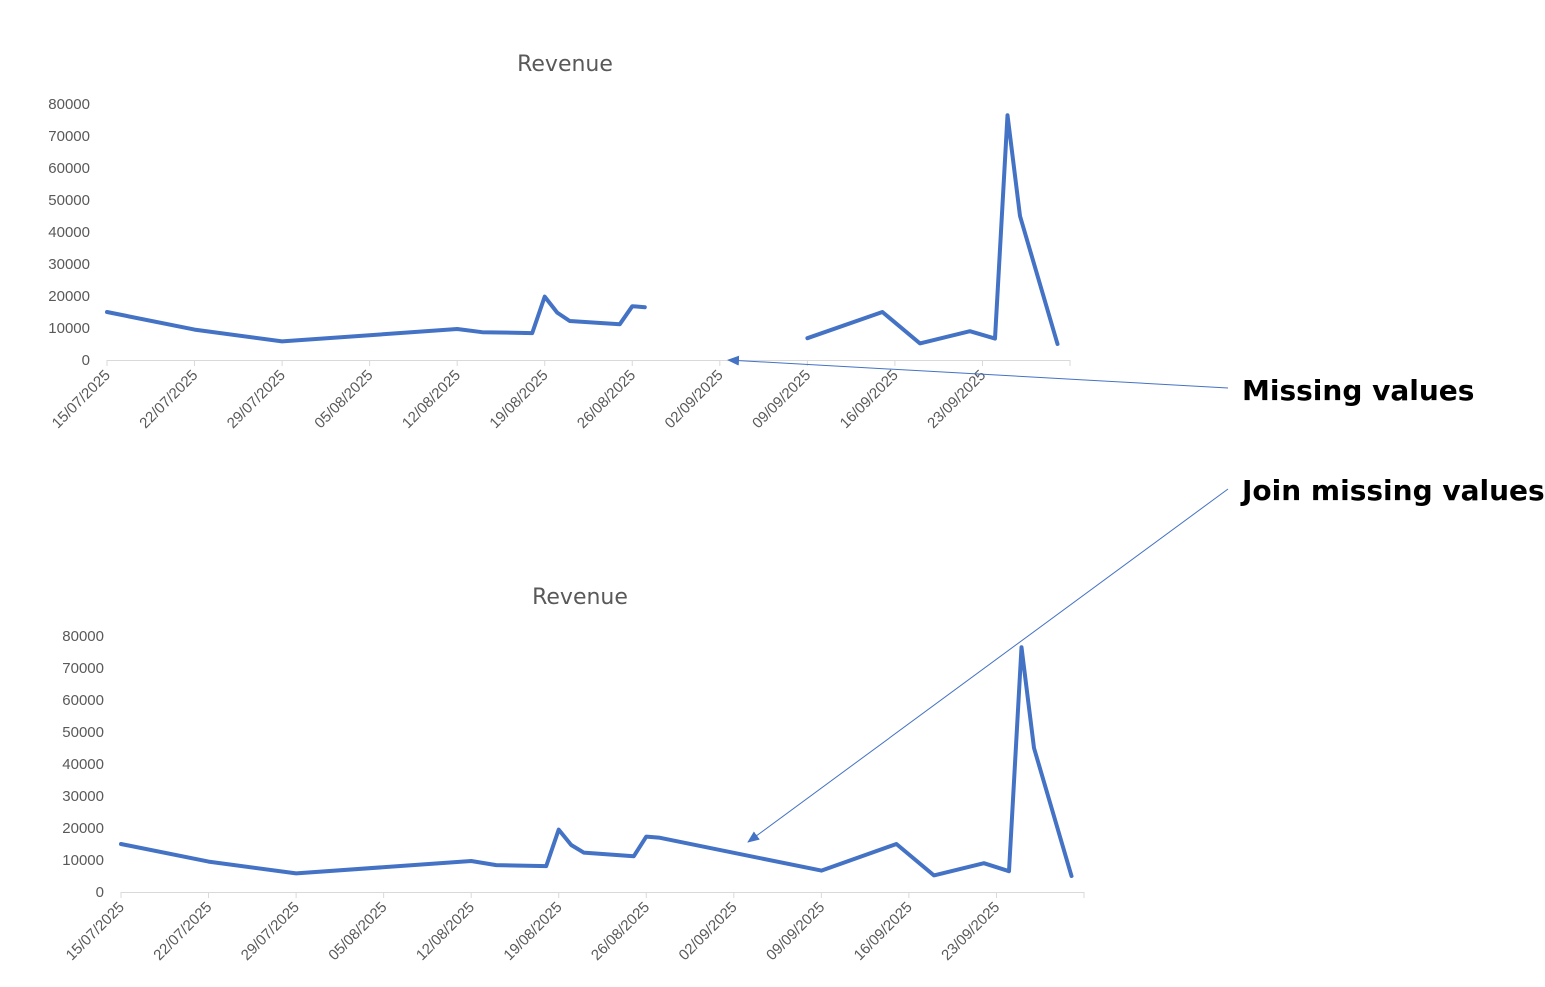 The width and height of the screenshot is (1545, 987). Describe the element at coordinates (1358, 390) in the screenshot. I see `annotation-label: Missing values` at that location.